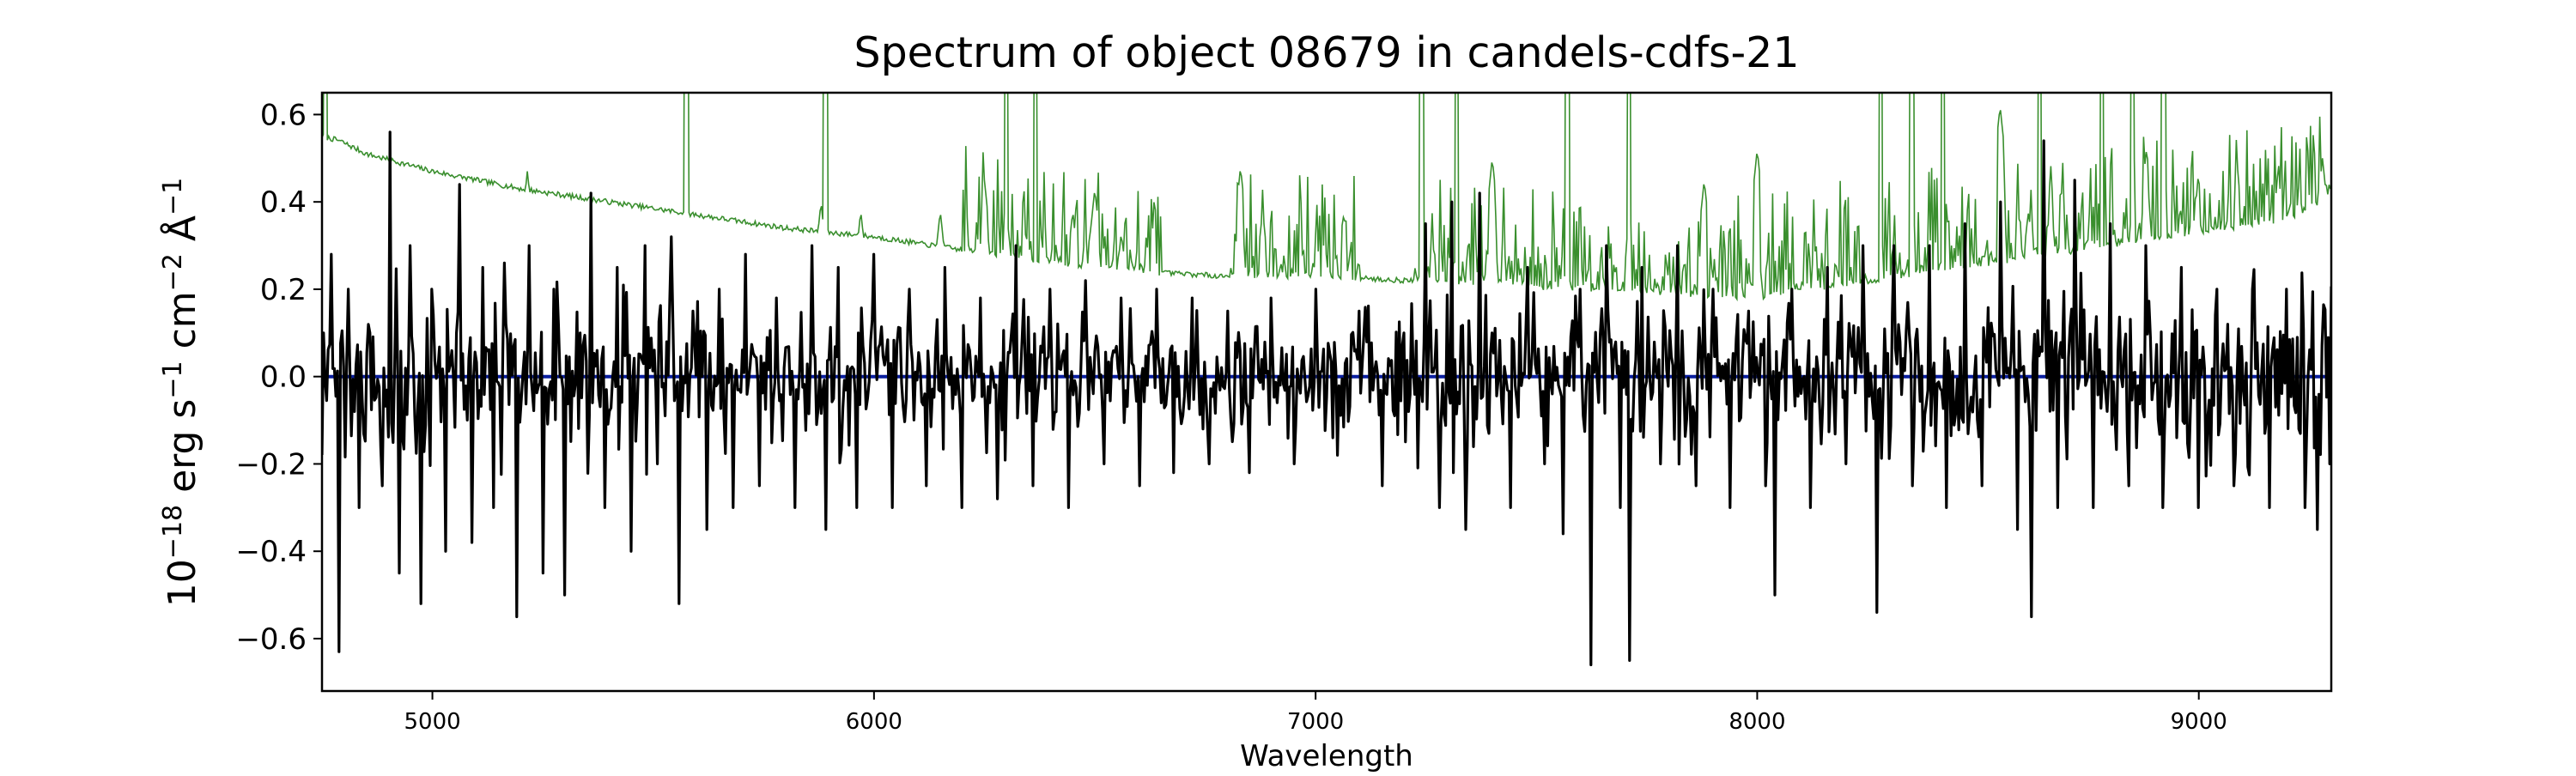  What do you see at coordinates (283, 378) in the screenshot?
I see `y-tick-label: 0.0` at bounding box center [283, 378].